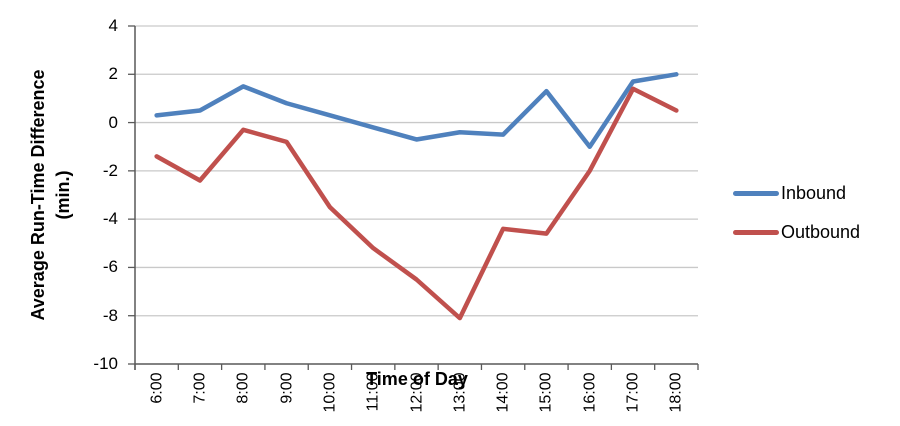 The width and height of the screenshot is (900, 426). Describe the element at coordinates (50, 195) in the screenshot. I see `y-axis-title: Average Run-Time Difference (min.)` at that location.